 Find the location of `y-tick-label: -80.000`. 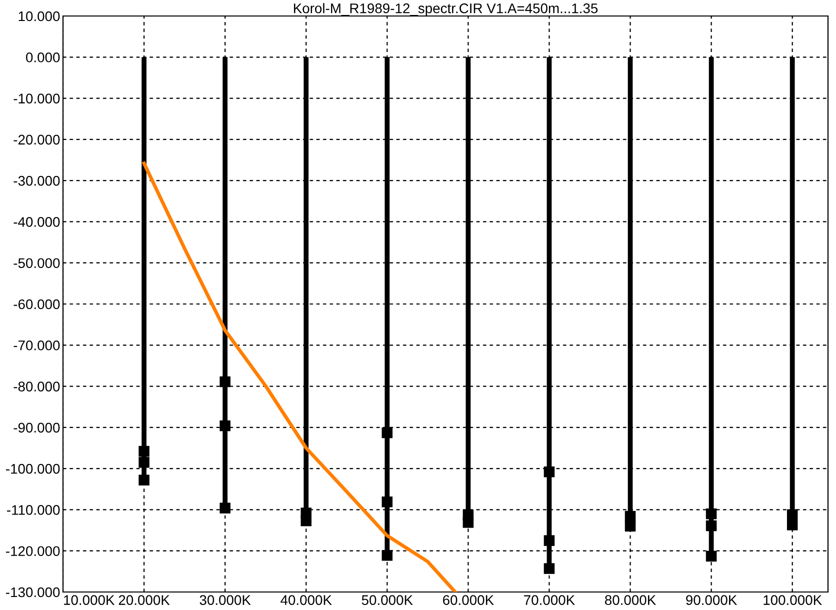

y-tick-label: -80.000 is located at coordinates (37, 387).